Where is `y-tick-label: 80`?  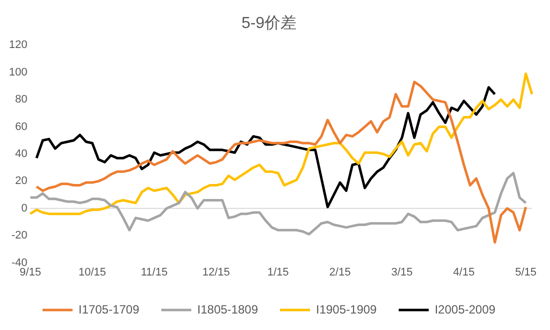
y-tick-label: 80 is located at coordinates (21, 100).